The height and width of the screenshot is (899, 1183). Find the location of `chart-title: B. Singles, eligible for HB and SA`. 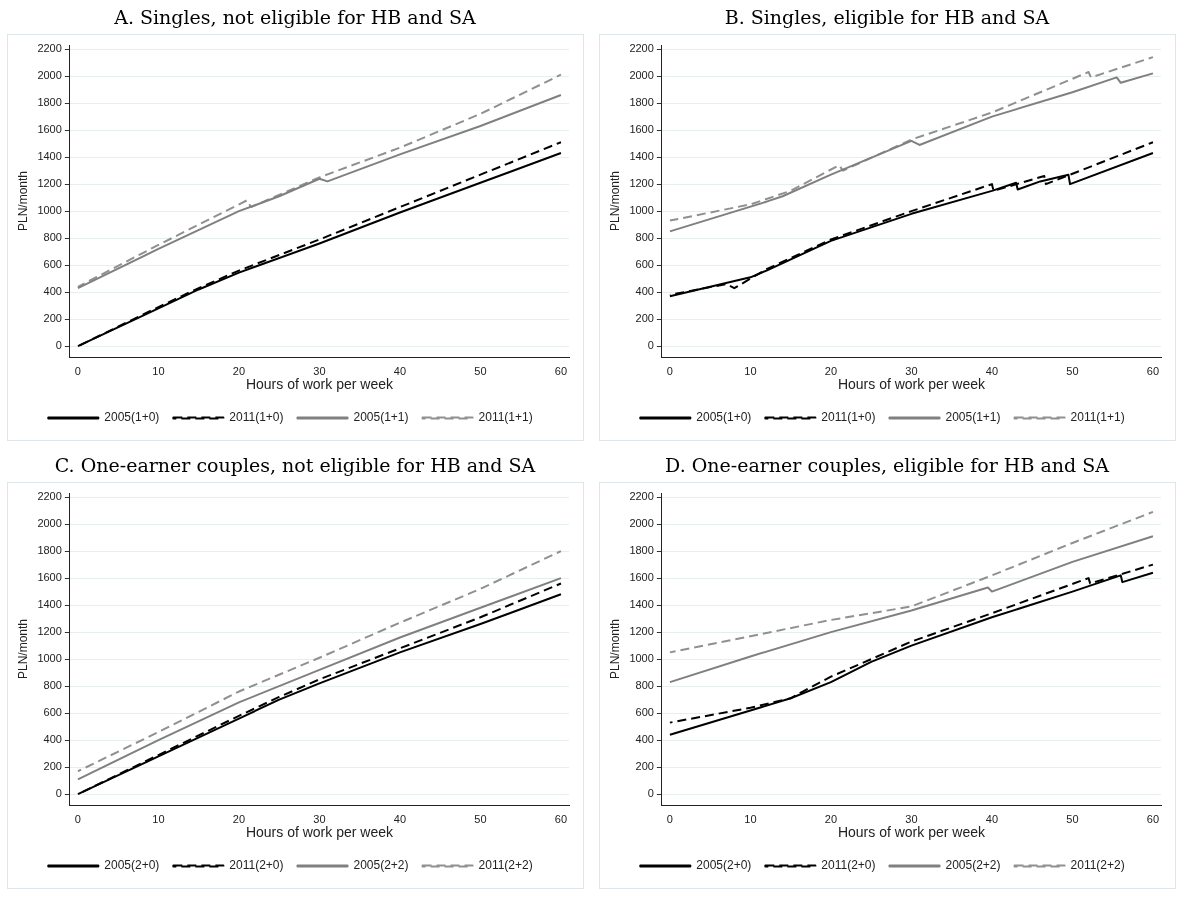

chart-title: B. Singles, eligible for HB and SA is located at coordinates (887, 17).